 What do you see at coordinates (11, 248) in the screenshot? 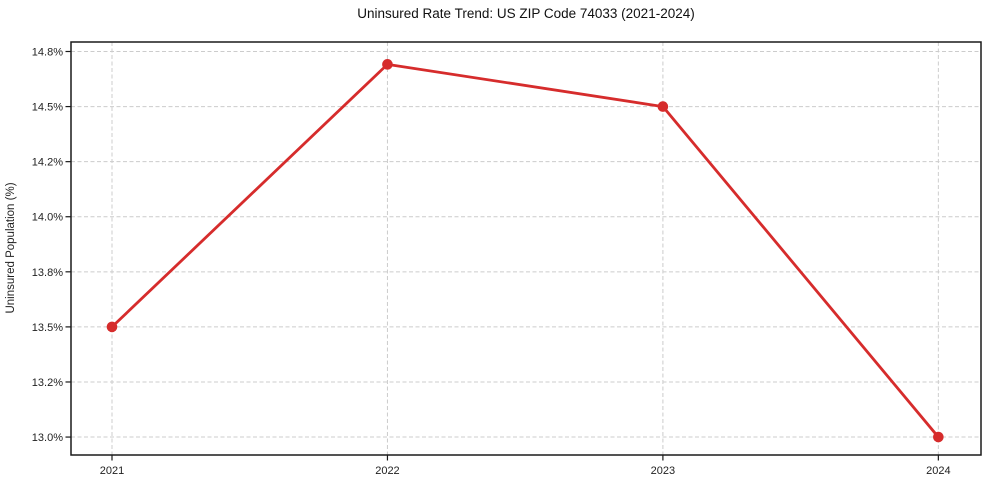
I see `y-axis-label: Uninsured Population (%)` at bounding box center [11, 248].